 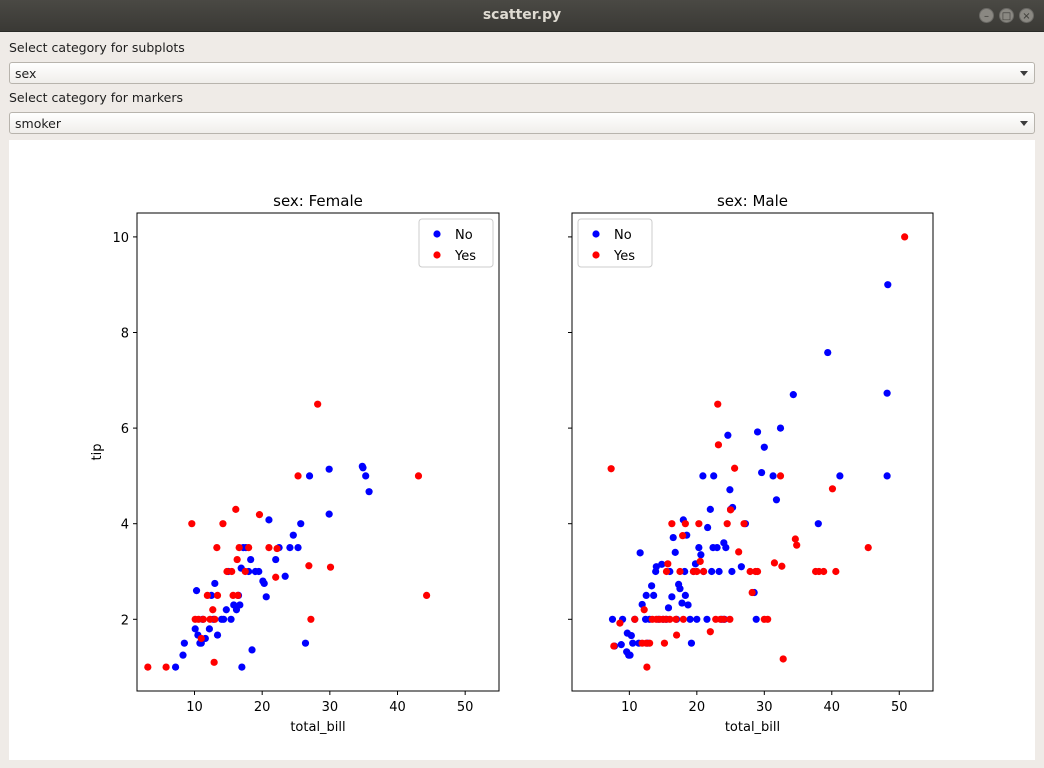 What do you see at coordinates (522, 73) in the screenshot?
I see `subplots-category-select: sex` at bounding box center [522, 73].